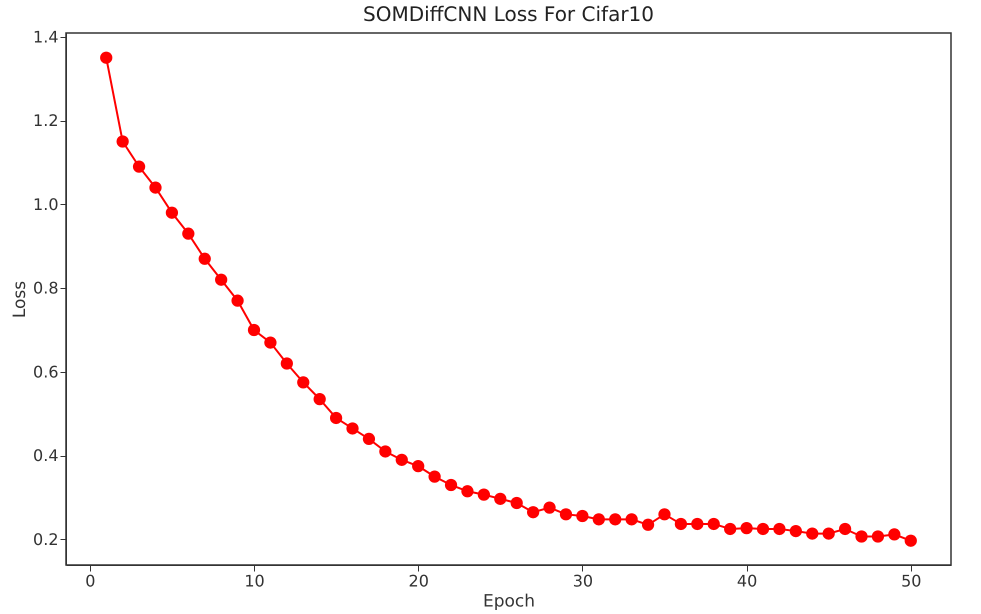 The image size is (981, 614). What do you see at coordinates (583, 581) in the screenshot?
I see `x-tick-label: 30` at bounding box center [583, 581].